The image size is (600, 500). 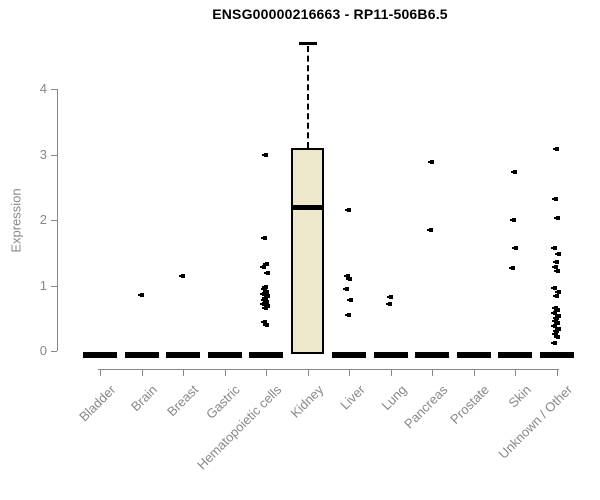 I want to click on zero-median-bar-liver, so click(x=349, y=355).